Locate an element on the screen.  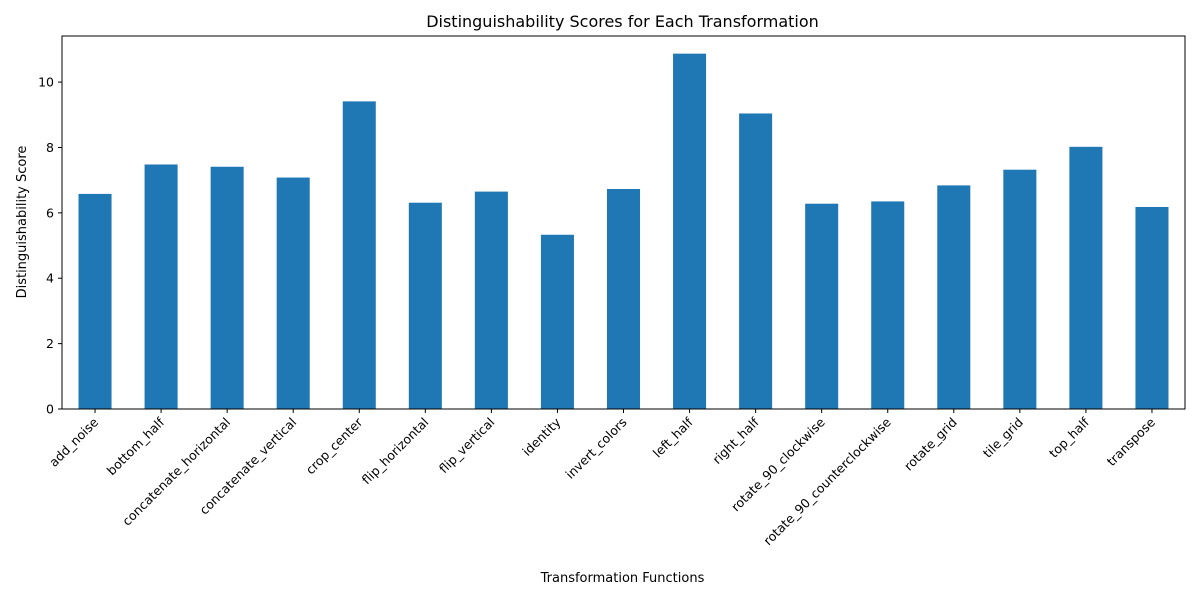
bar-rotate-90-counterclockwise is located at coordinates (888, 305).